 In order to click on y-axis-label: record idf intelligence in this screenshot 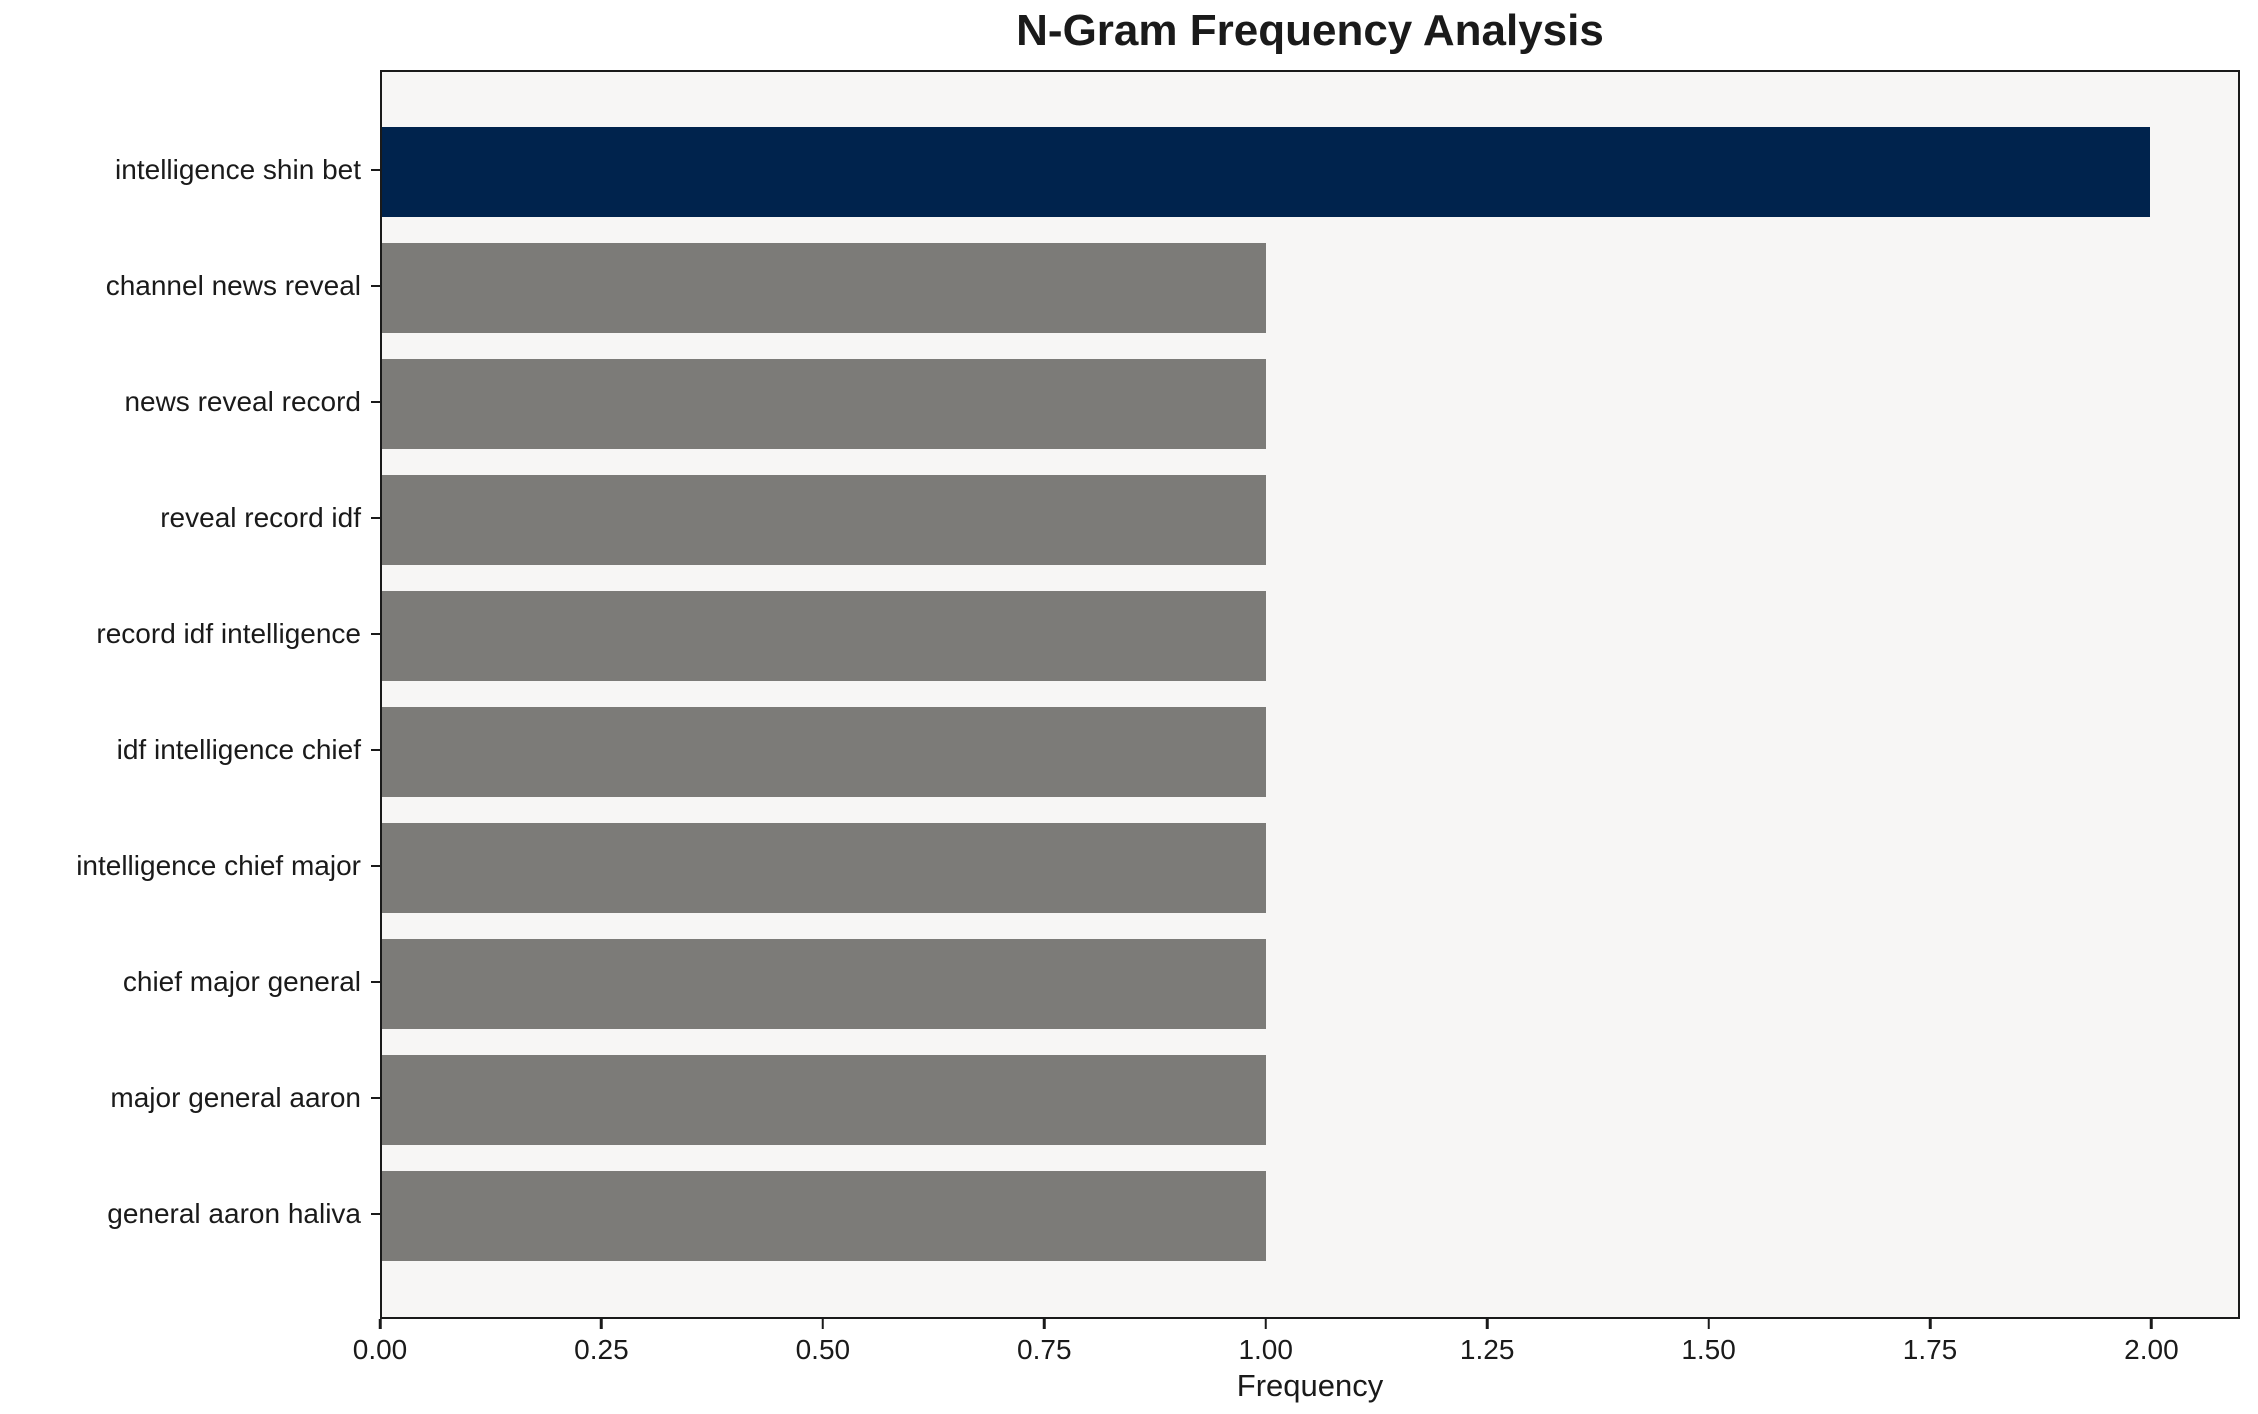, I will do `click(228, 633)`.